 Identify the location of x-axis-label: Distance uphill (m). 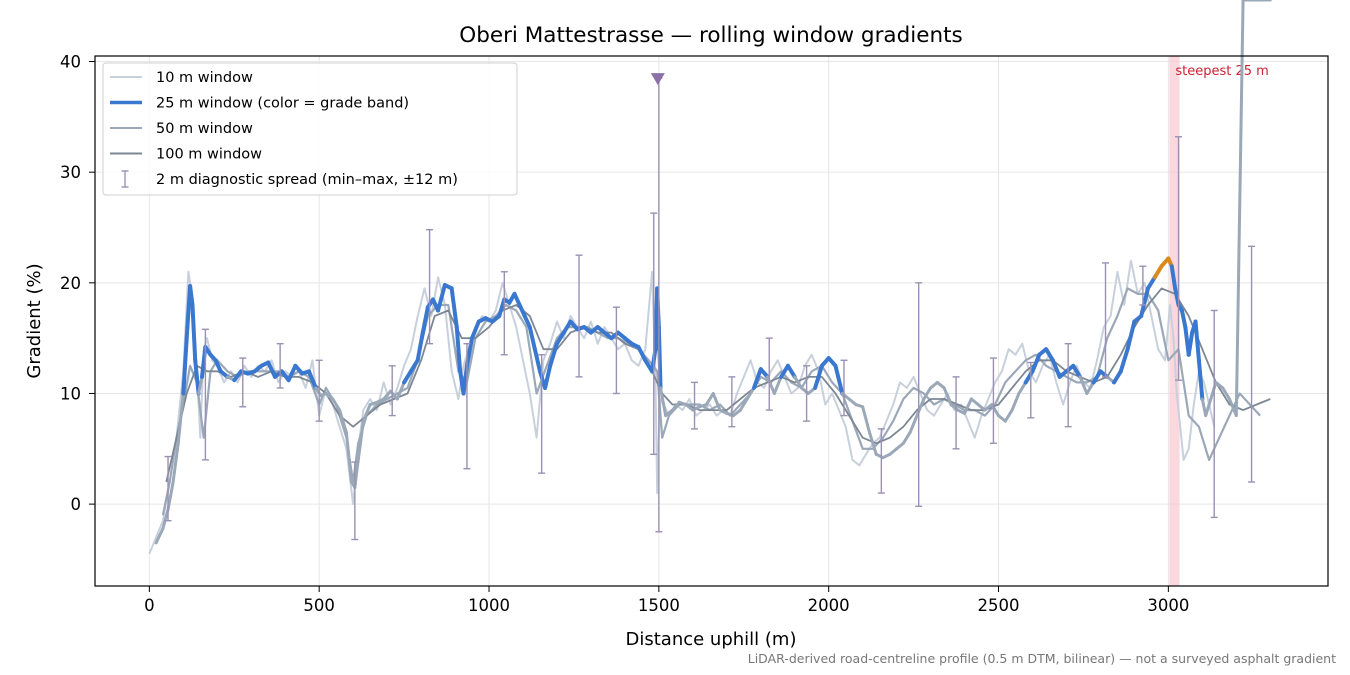
(711, 639).